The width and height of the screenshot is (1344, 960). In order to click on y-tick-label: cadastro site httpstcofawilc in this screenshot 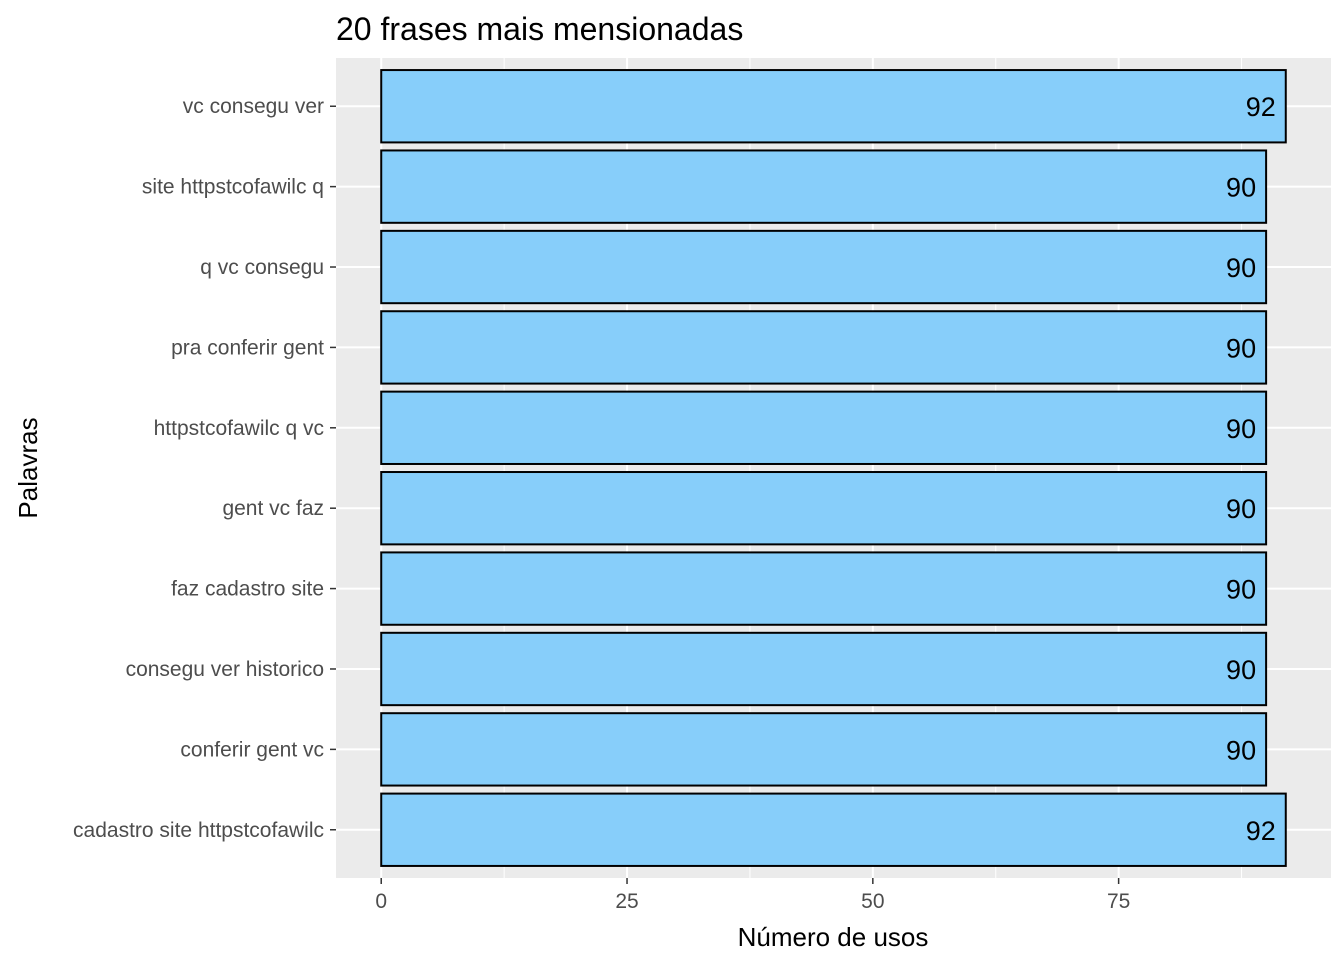, I will do `click(198, 830)`.